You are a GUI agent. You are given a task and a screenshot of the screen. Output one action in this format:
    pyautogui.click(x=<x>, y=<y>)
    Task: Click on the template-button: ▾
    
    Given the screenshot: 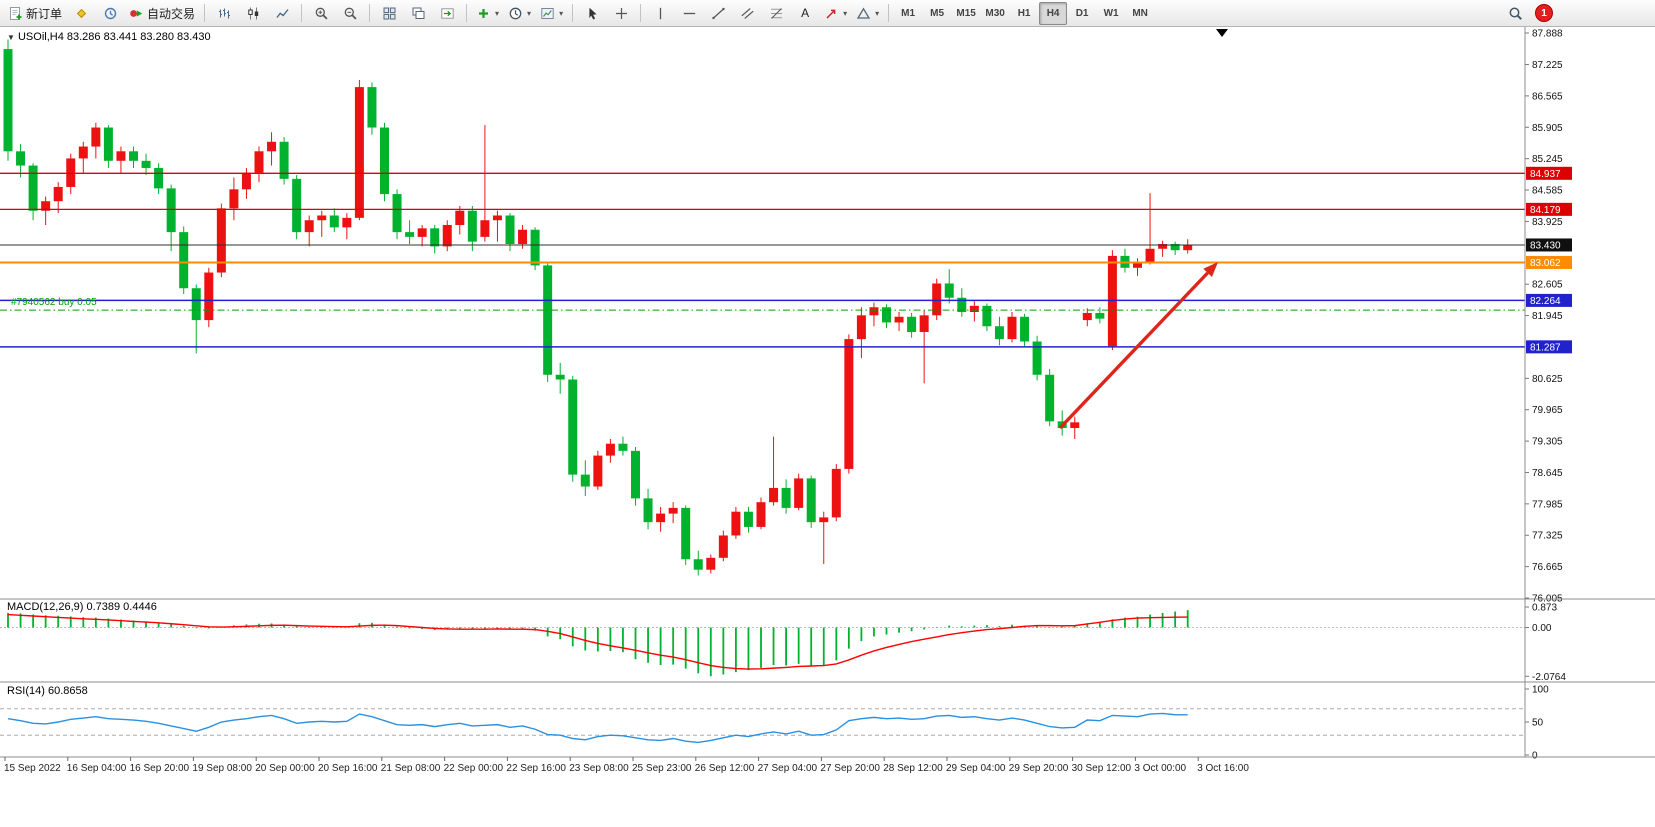 What is the action you would take?
    pyautogui.click(x=551, y=13)
    